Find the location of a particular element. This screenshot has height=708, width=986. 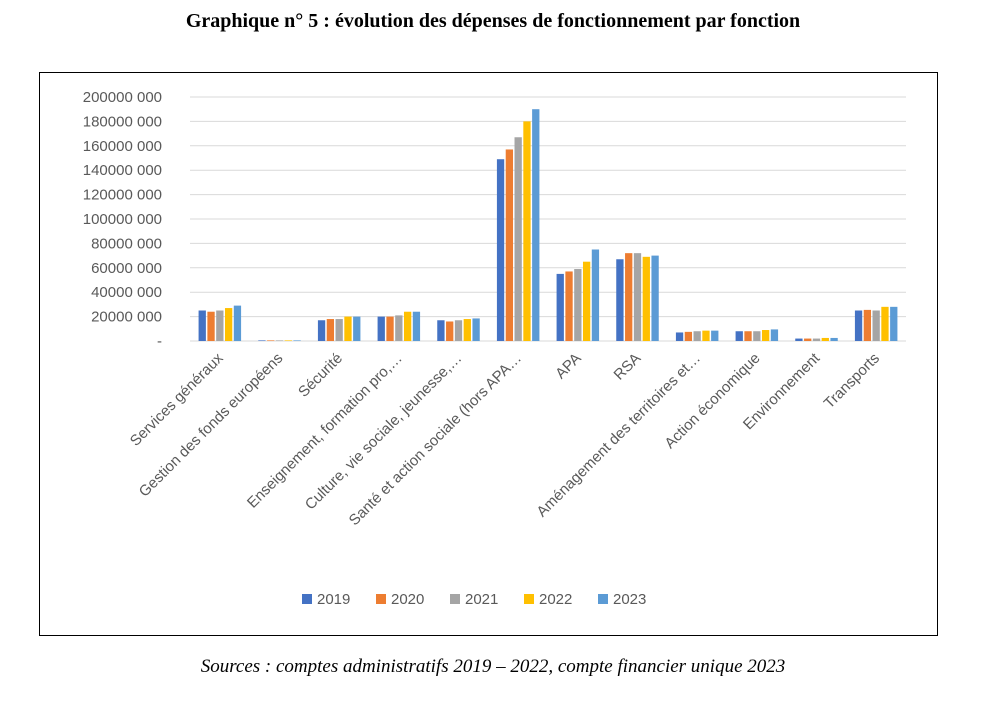

y-tick-label: 180000 000 is located at coordinates (122, 121).